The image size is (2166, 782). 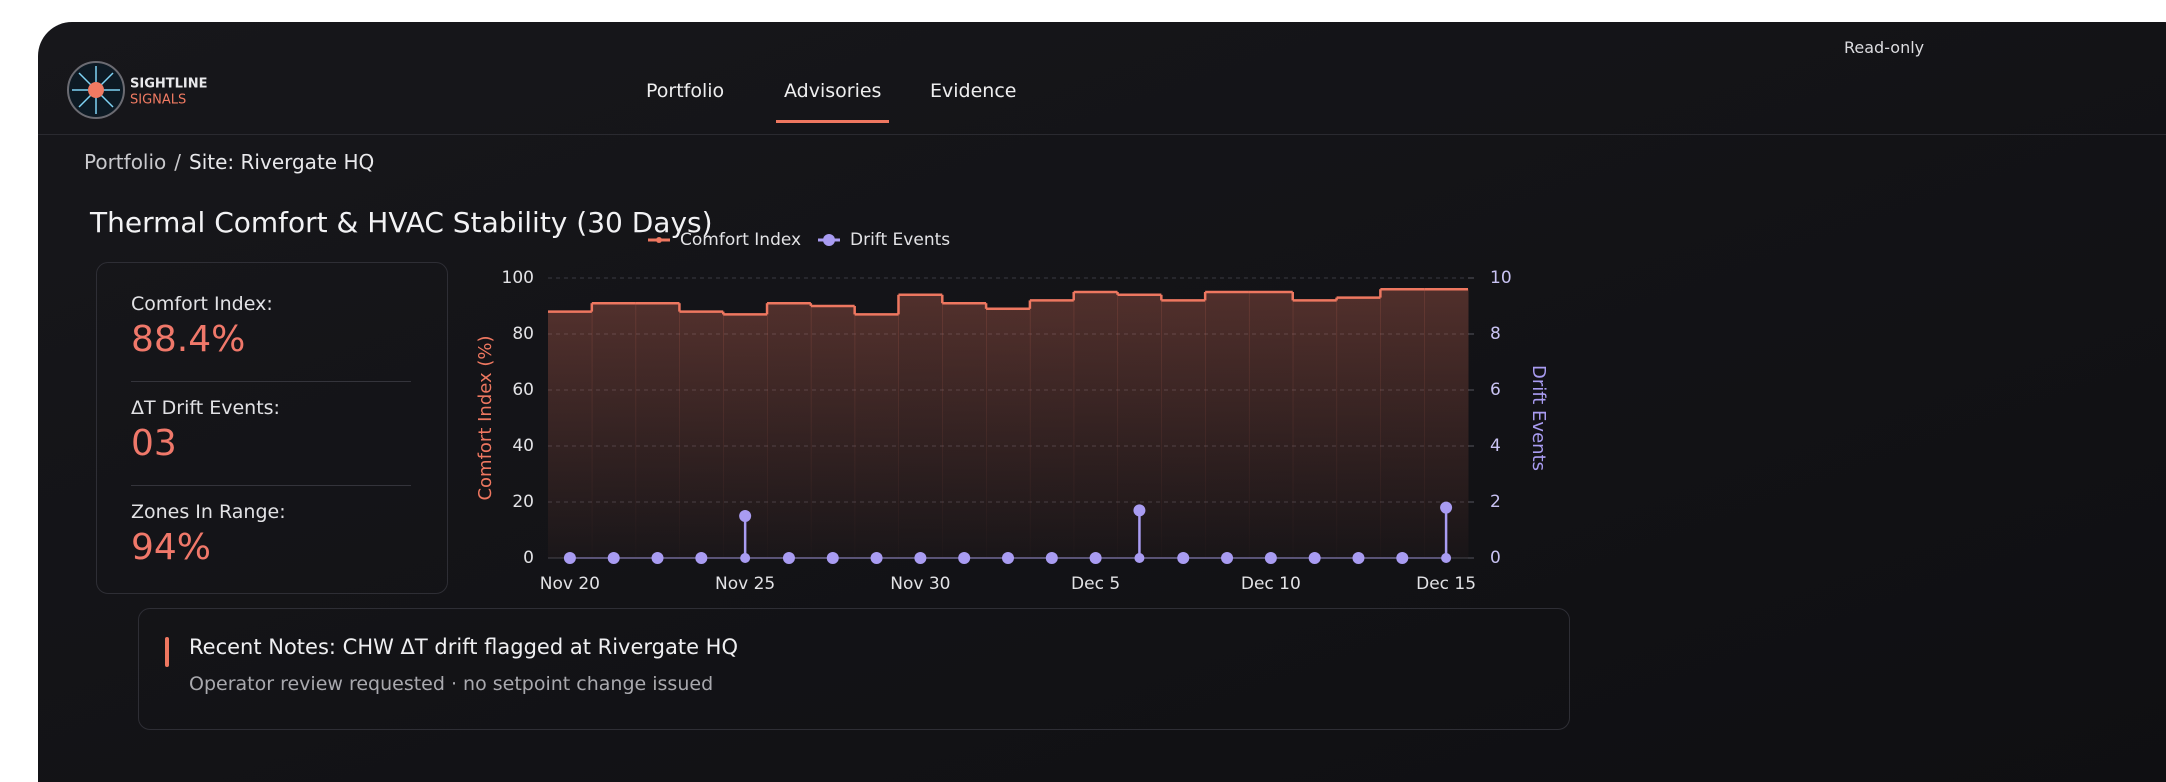 I want to click on stat: Zones In Range: 94%, so click(x=271, y=534).